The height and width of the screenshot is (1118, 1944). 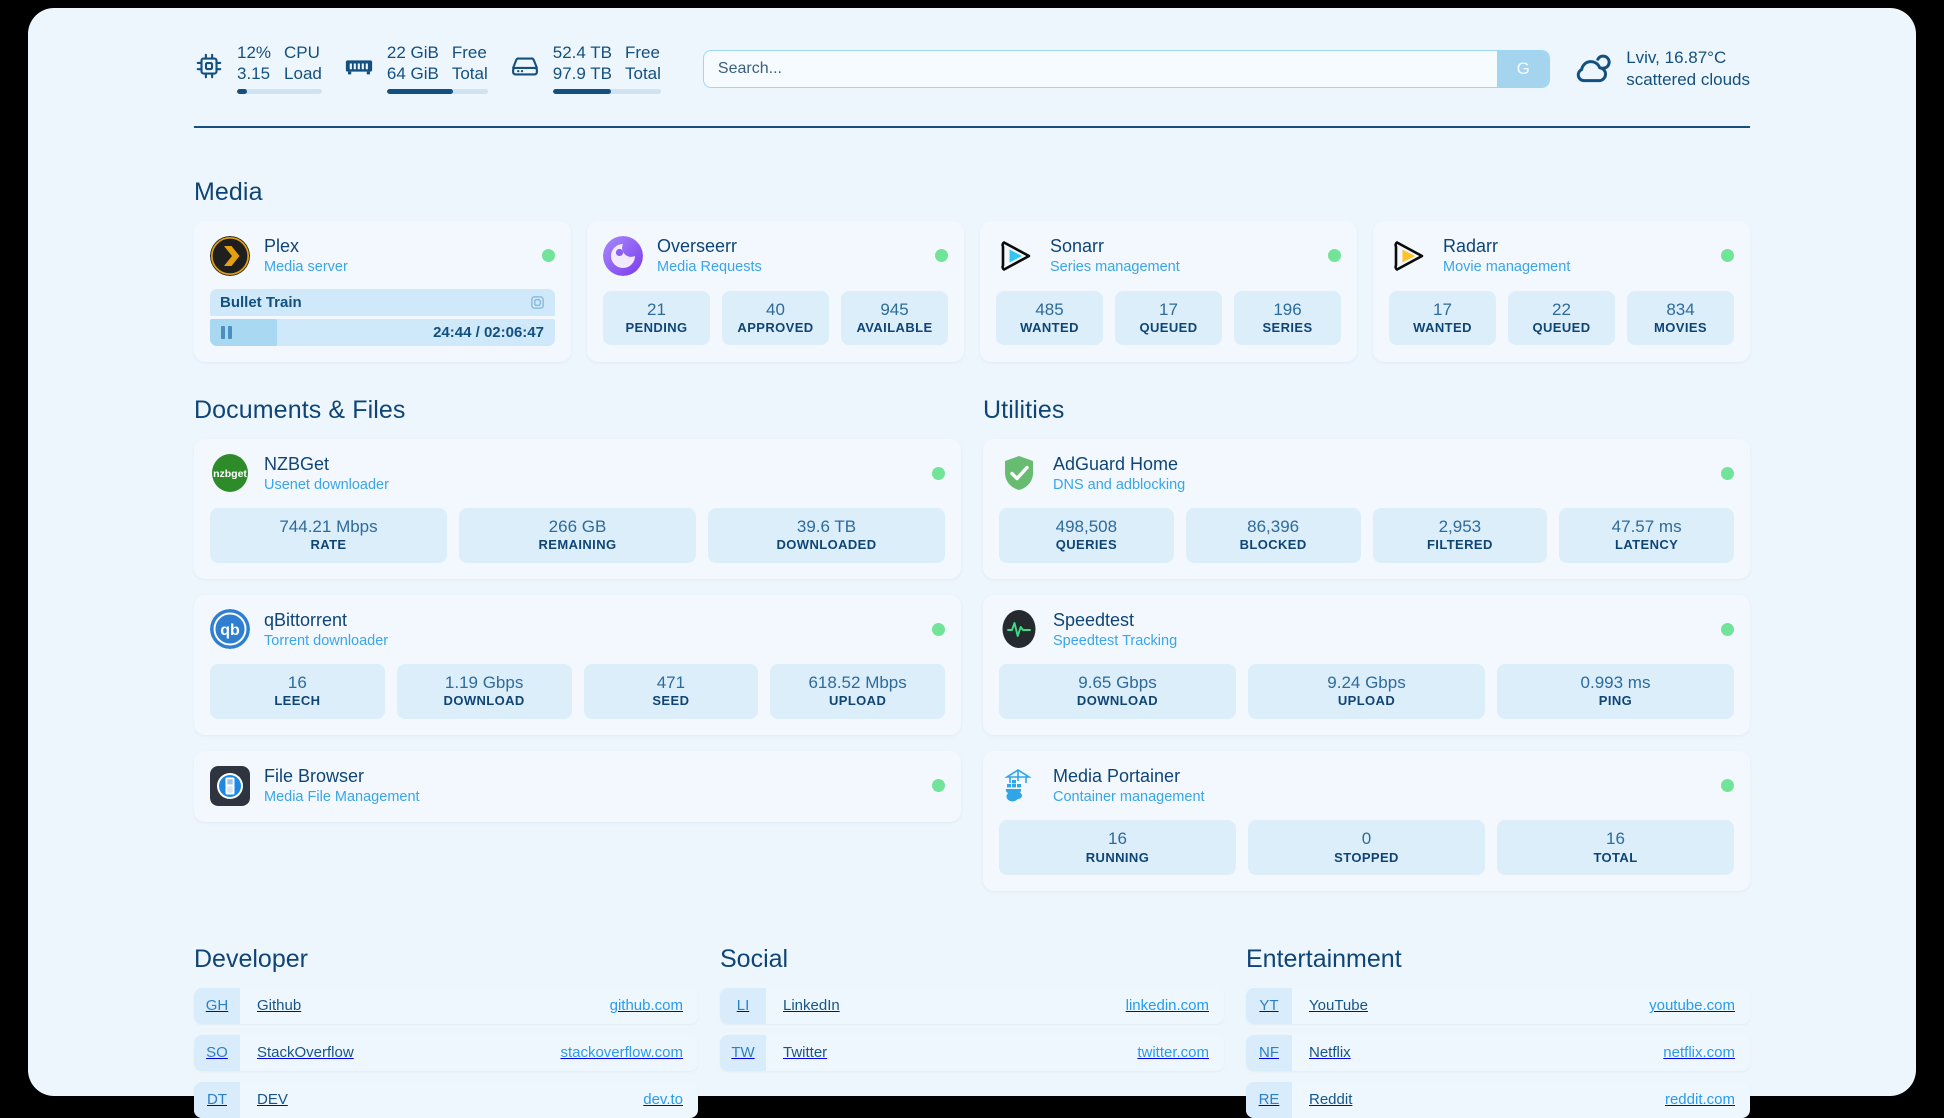 What do you see at coordinates (1086, 535) in the screenshot?
I see `stat-cell: 498,508 QUERIES` at bounding box center [1086, 535].